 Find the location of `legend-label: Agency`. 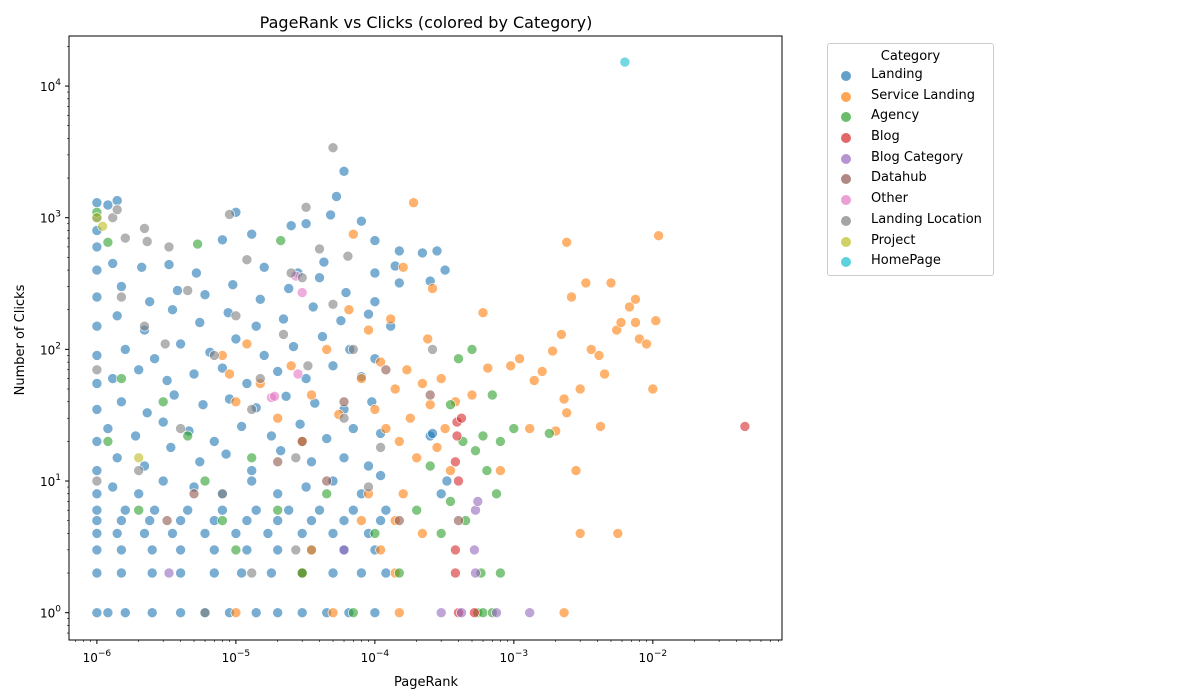

legend-label: Agency is located at coordinates (895, 116).